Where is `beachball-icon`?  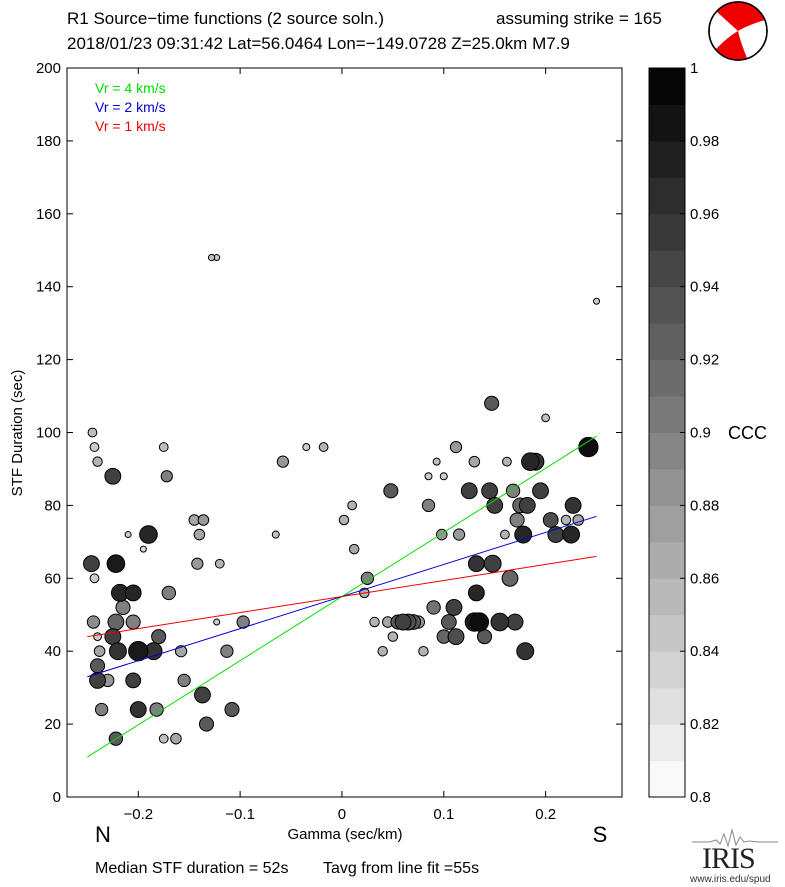 beachball-icon is located at coordinates (738, 31).